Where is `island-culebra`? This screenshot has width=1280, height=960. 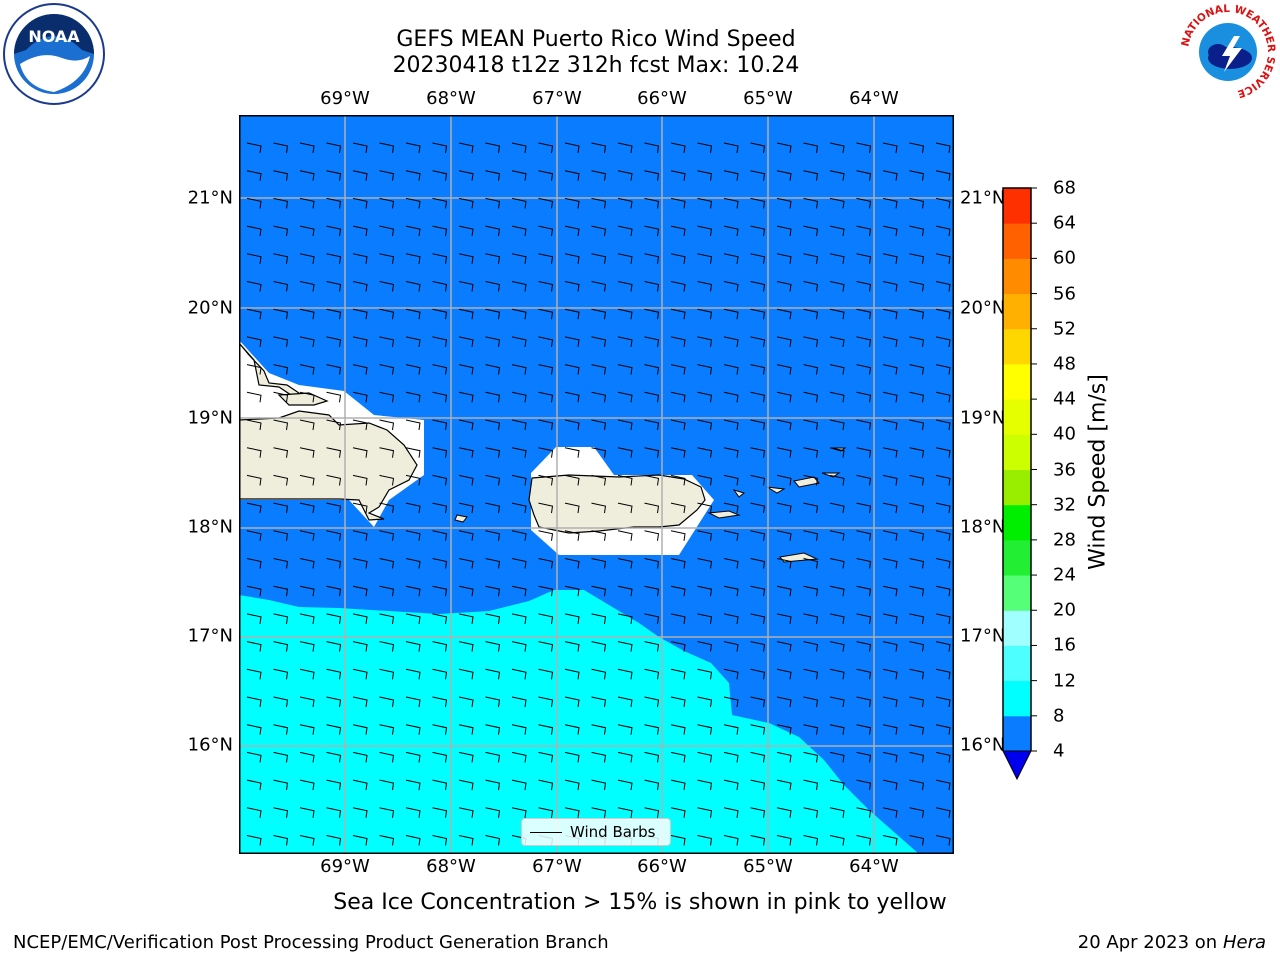 island-culebra is located at coordinates (739, 493).